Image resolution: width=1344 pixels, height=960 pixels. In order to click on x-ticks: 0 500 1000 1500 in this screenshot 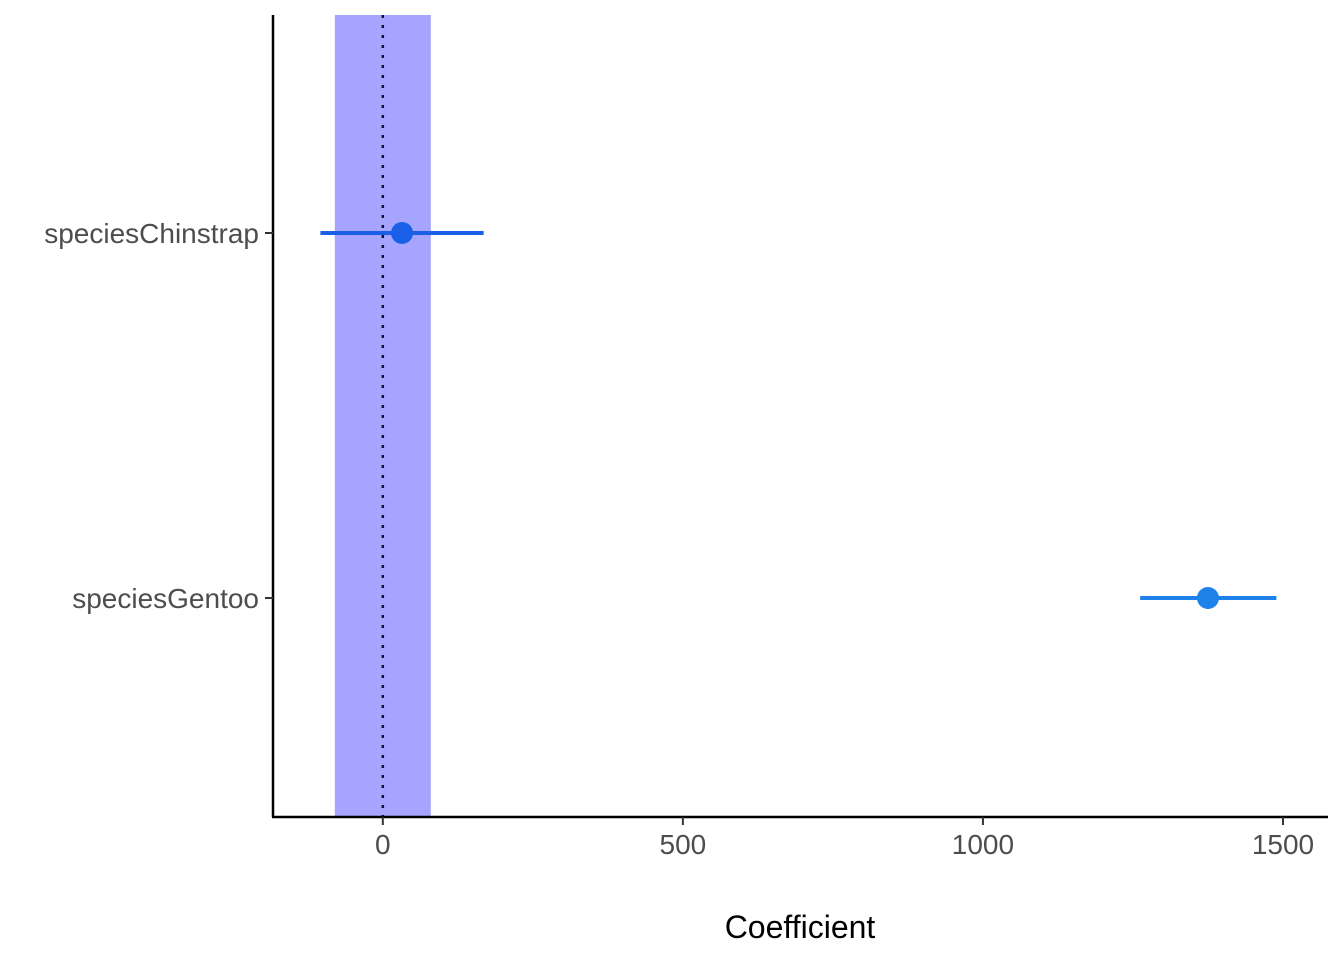, I will do `click(844, 838)`.